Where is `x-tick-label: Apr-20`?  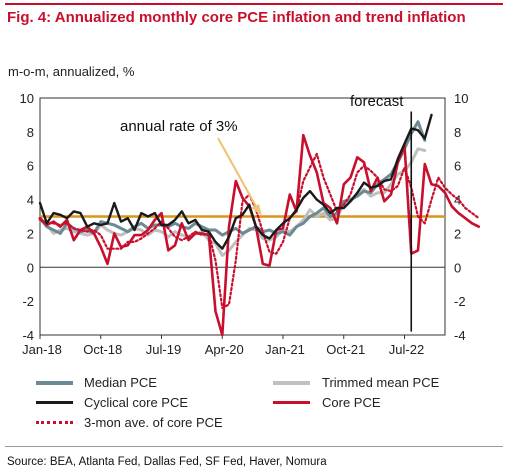 x-tick-label: Apr-20 is located at coordinates (224, 349).